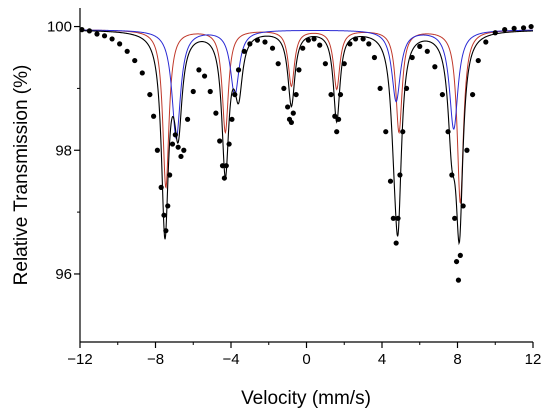 Image resolution: width=550 pixels, height=418 pixels. I want to click on y-tick-label: 100, so click(59, 27).